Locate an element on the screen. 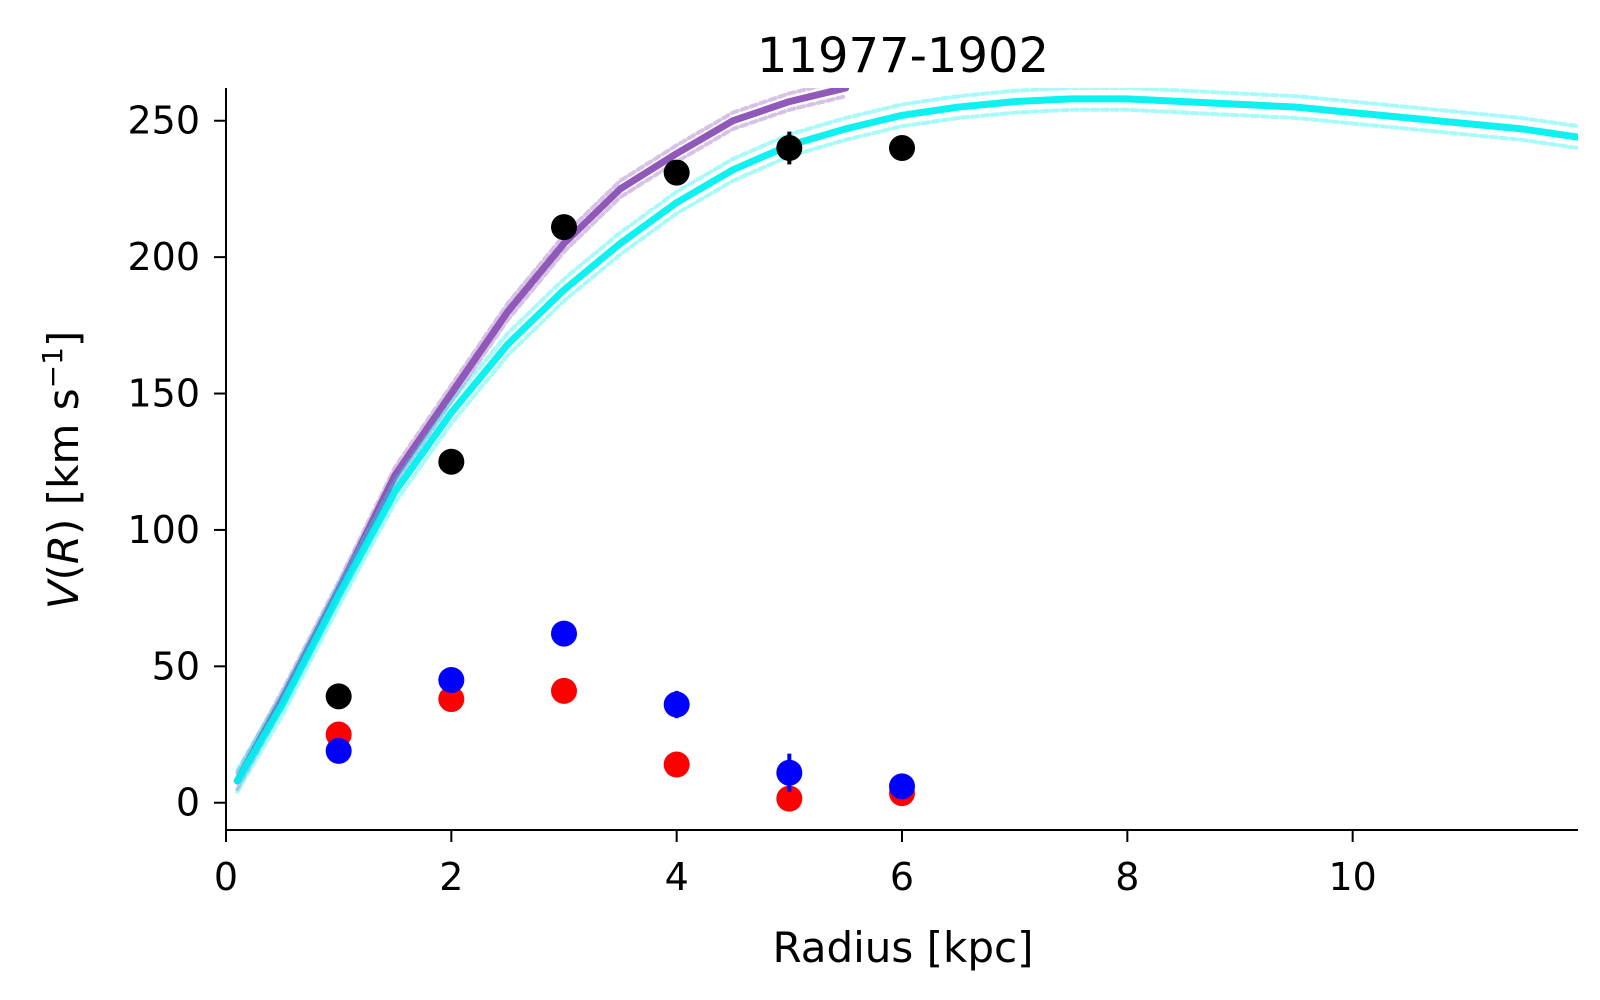 The width and height of the screenshot is (1600, 1000). x-tick-label-6: 6 is located at coordinates (902, 877).